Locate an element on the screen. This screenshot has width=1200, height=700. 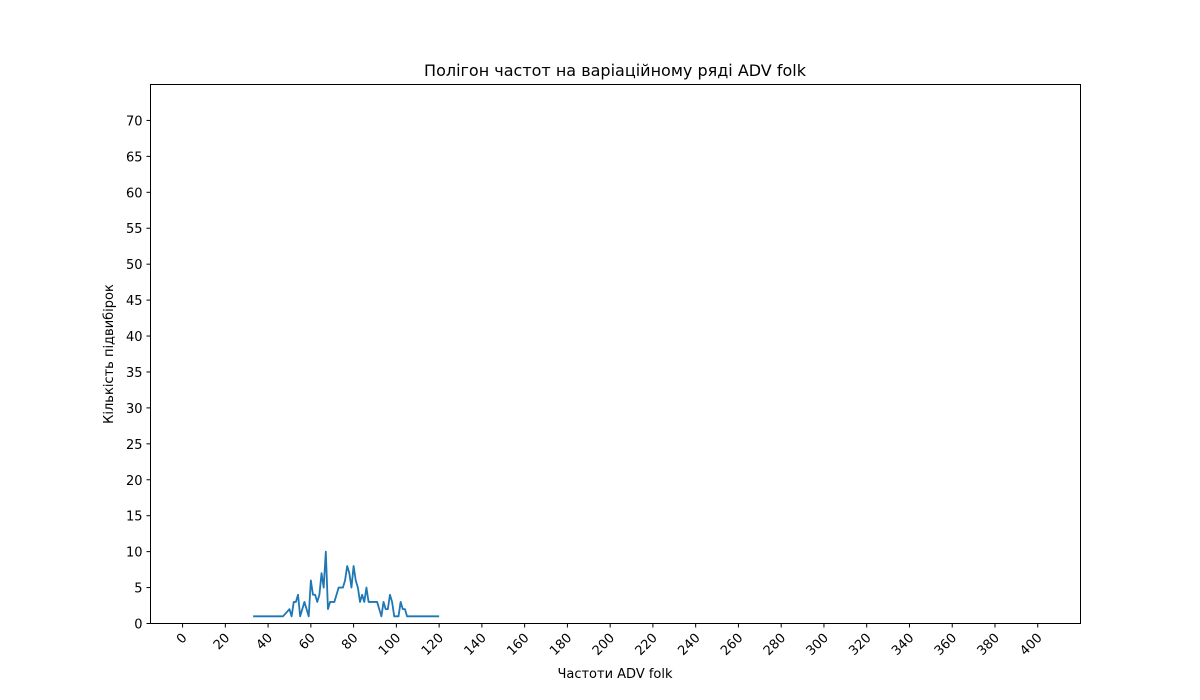
x-tick-label: 140 is located at coordinates (476, 645).